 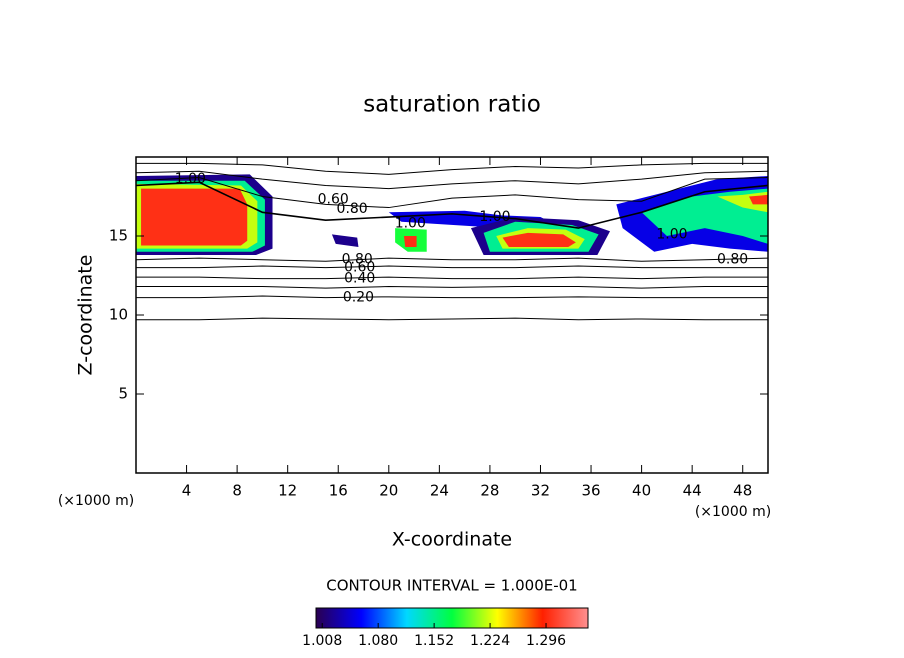 What do you see at coordinates (96, 501) in the screenshot?
I see `y-axis-unit: (×1000 m)` at bounding box center [96, 501].